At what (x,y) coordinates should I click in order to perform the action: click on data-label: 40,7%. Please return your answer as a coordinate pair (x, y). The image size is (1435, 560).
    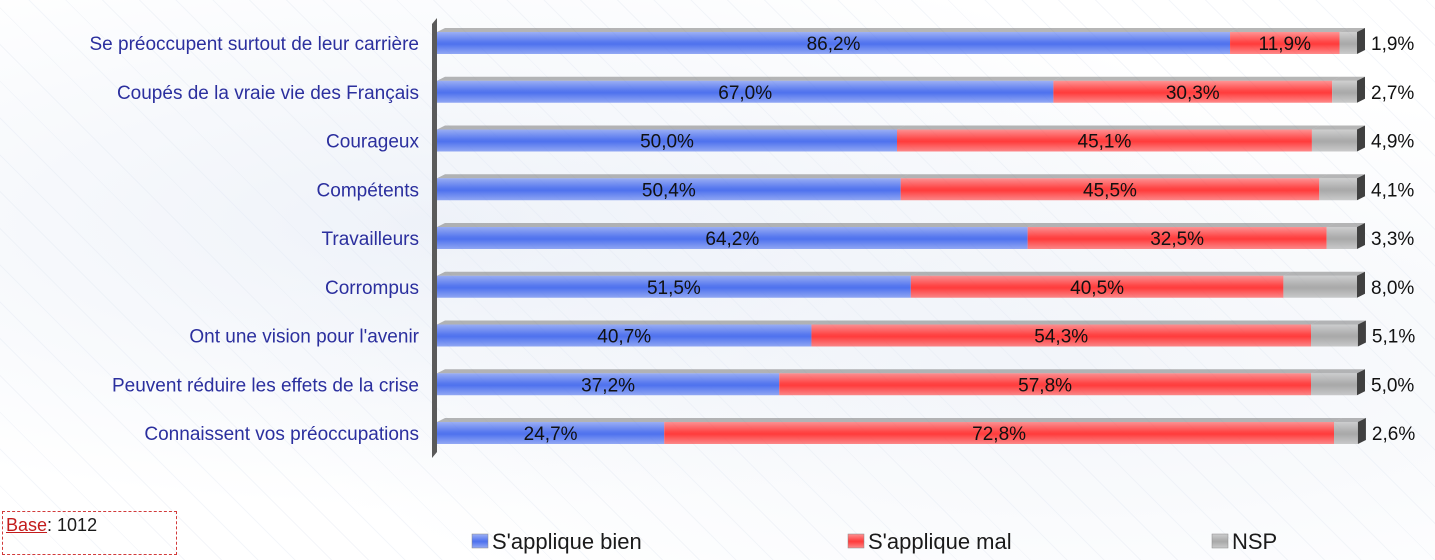
    Looking at the image, I should click on (624, 337).